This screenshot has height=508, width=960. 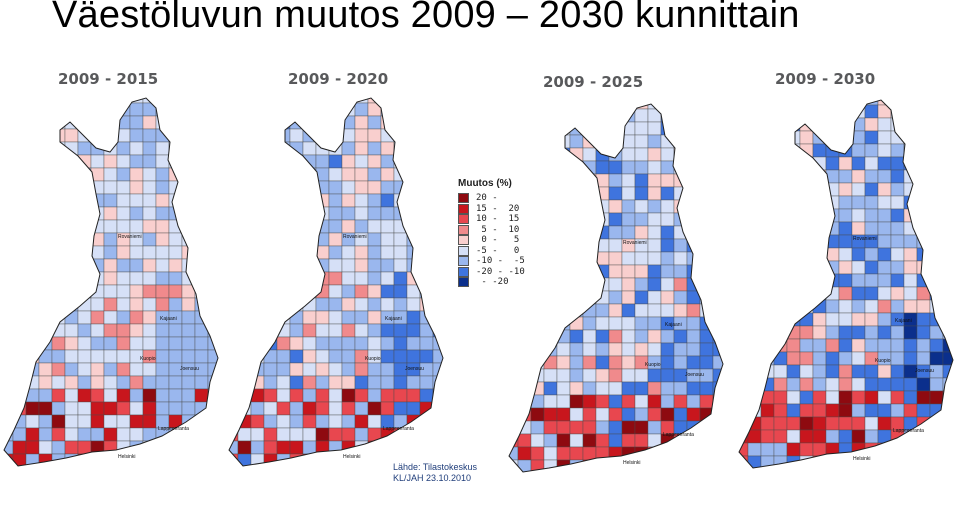 What do you see at coordinates (883, 361) in the screenshot?
I see `city-label: Kuopio` at bounding box center [883, 361].